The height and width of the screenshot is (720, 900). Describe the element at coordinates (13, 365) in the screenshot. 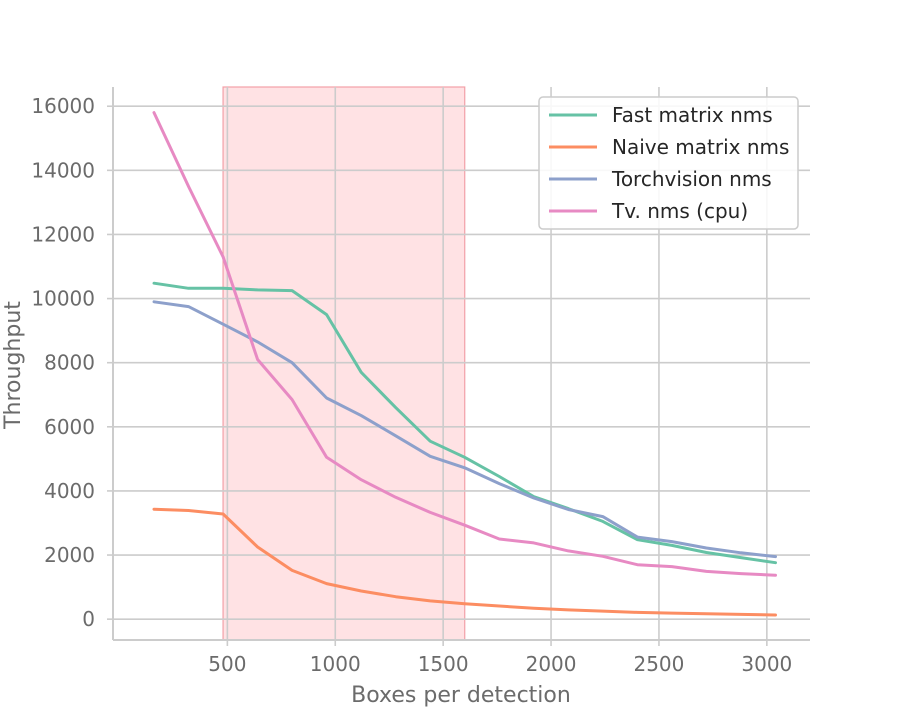

I see `y-axis-label: Throughput` at that location.